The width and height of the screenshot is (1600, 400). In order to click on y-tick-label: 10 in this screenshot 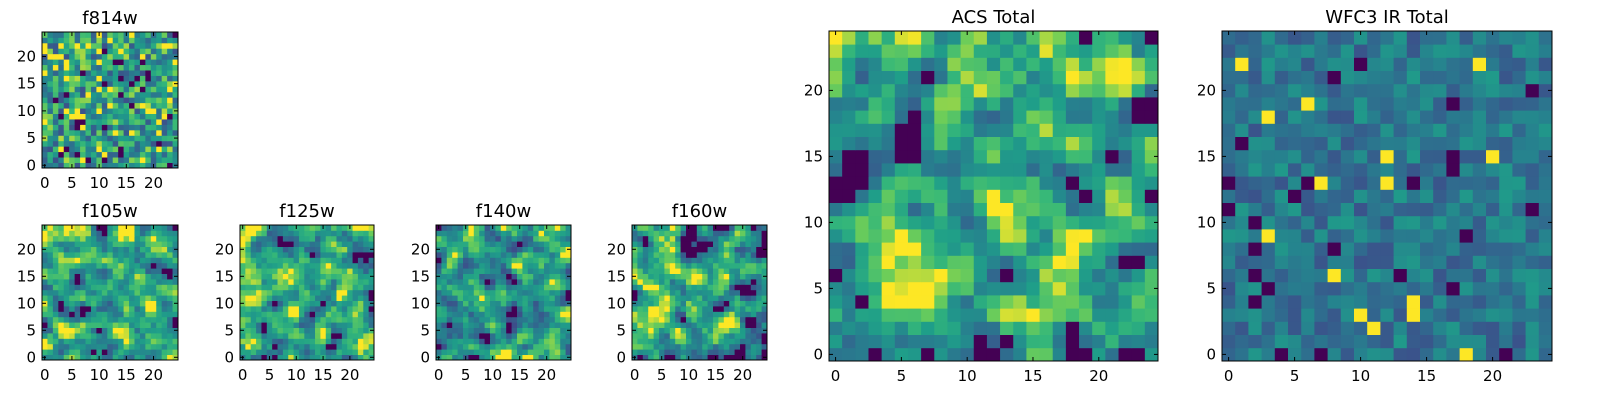, I will do `click(813, 222)`.